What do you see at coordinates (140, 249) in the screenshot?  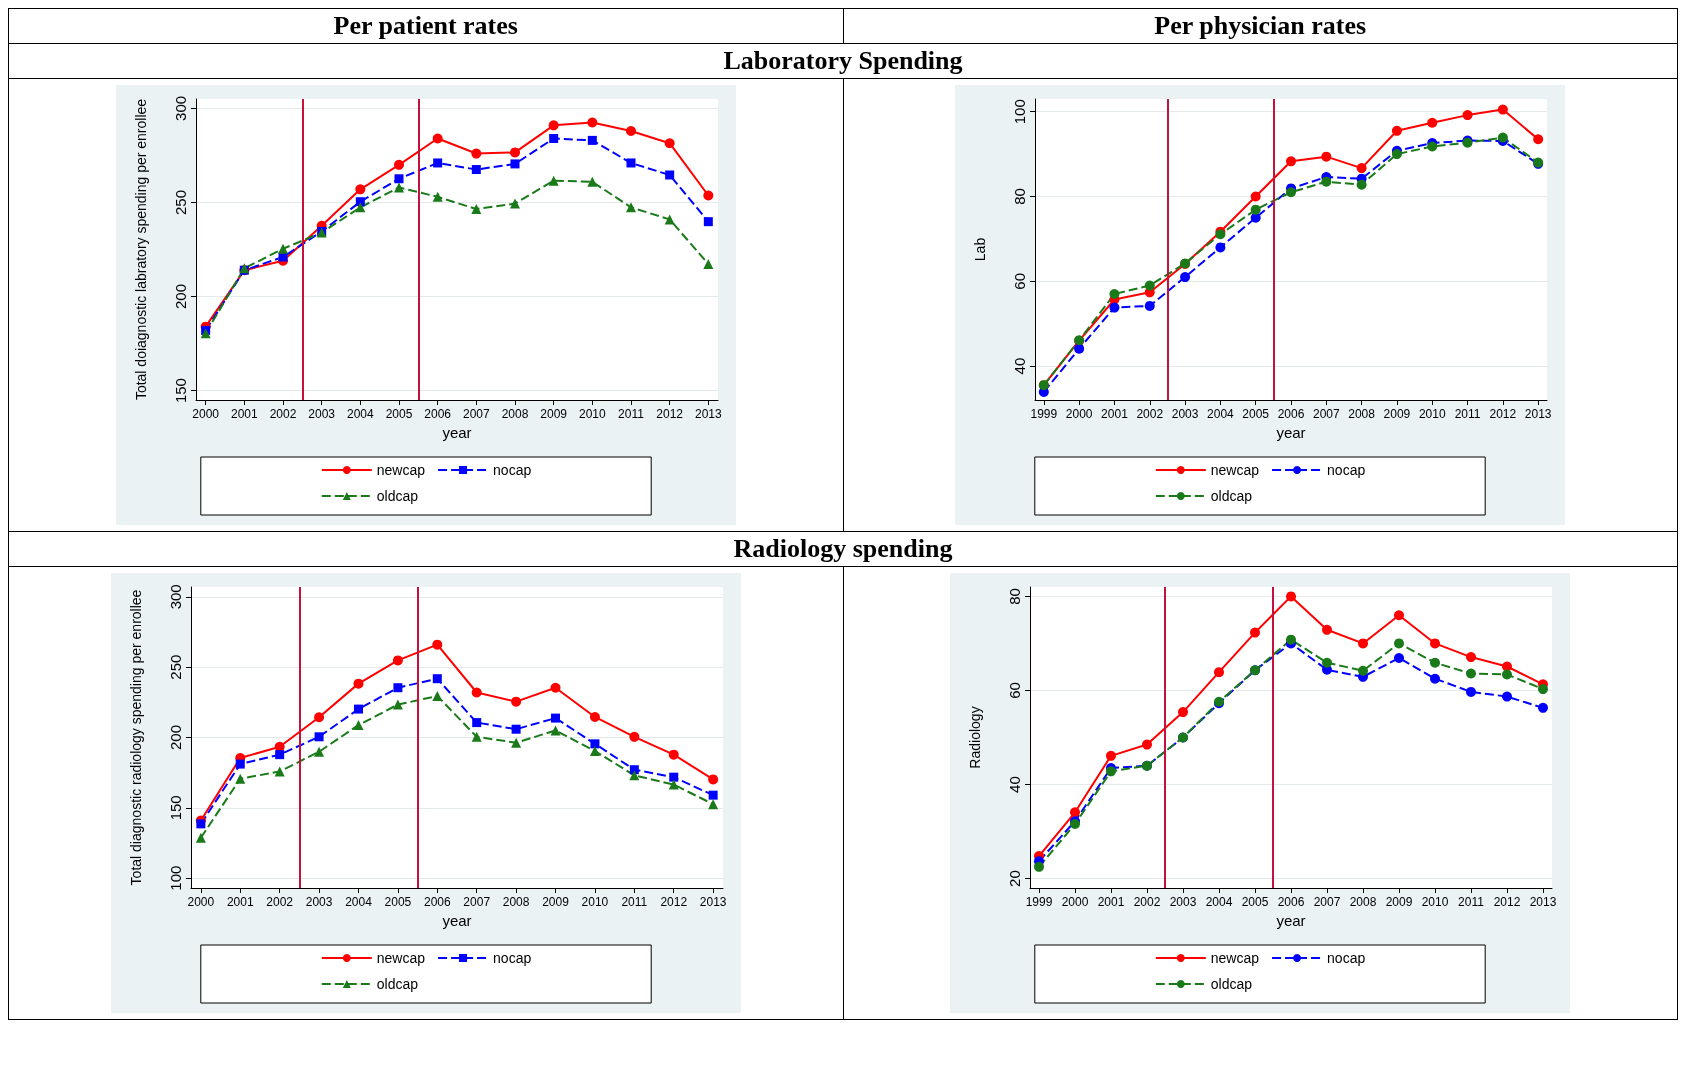 I see `y-axis-title: Total doiagnostic labratory spending per enrollee` at bounding box center [140, 249].